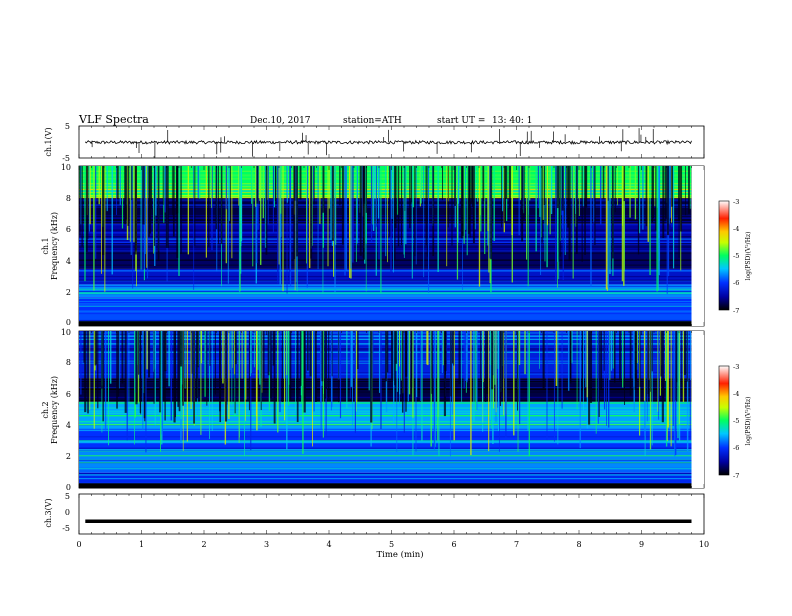 This screenshot has width=792, height=616. What do you see at coordinates (736, 421) in the screenshot?
I see `ch2-cbar-tick-m5: -5` at bounding box center [736, 421].